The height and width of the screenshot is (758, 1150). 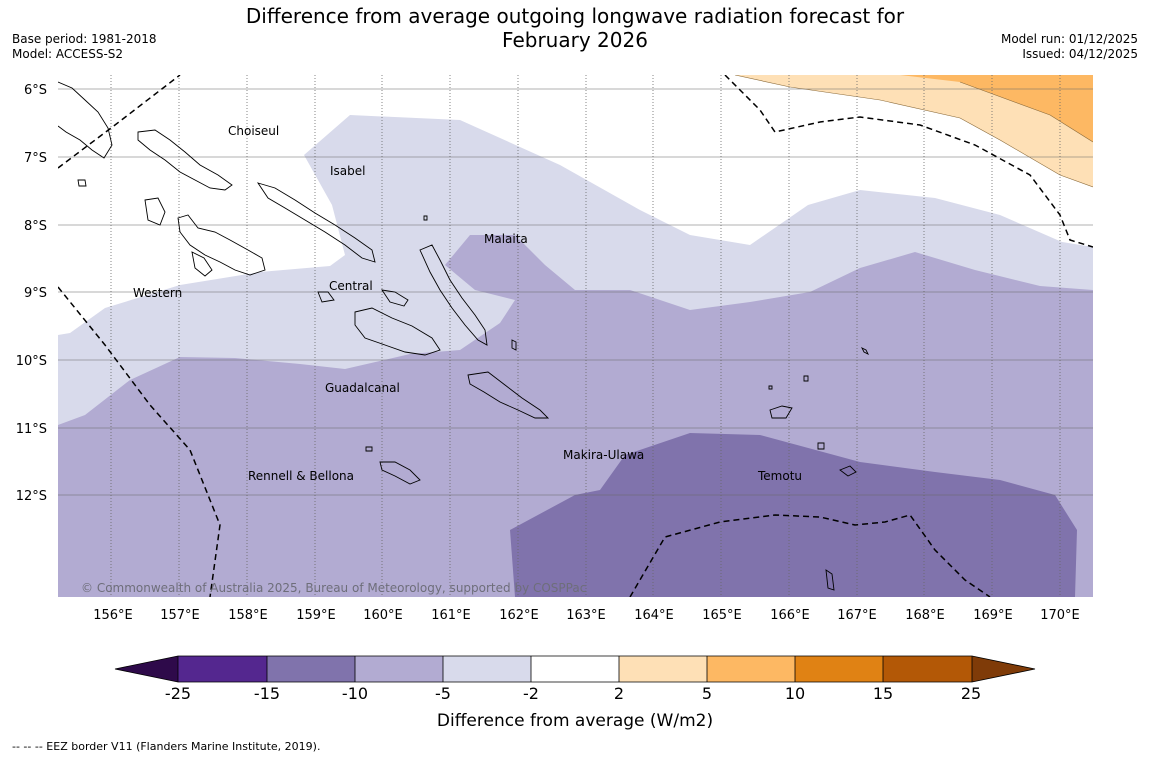 What do you see at coordinates (781, 412) in the screenshot?
I see `island-santa-cruz` at bounding box center [781, 412].